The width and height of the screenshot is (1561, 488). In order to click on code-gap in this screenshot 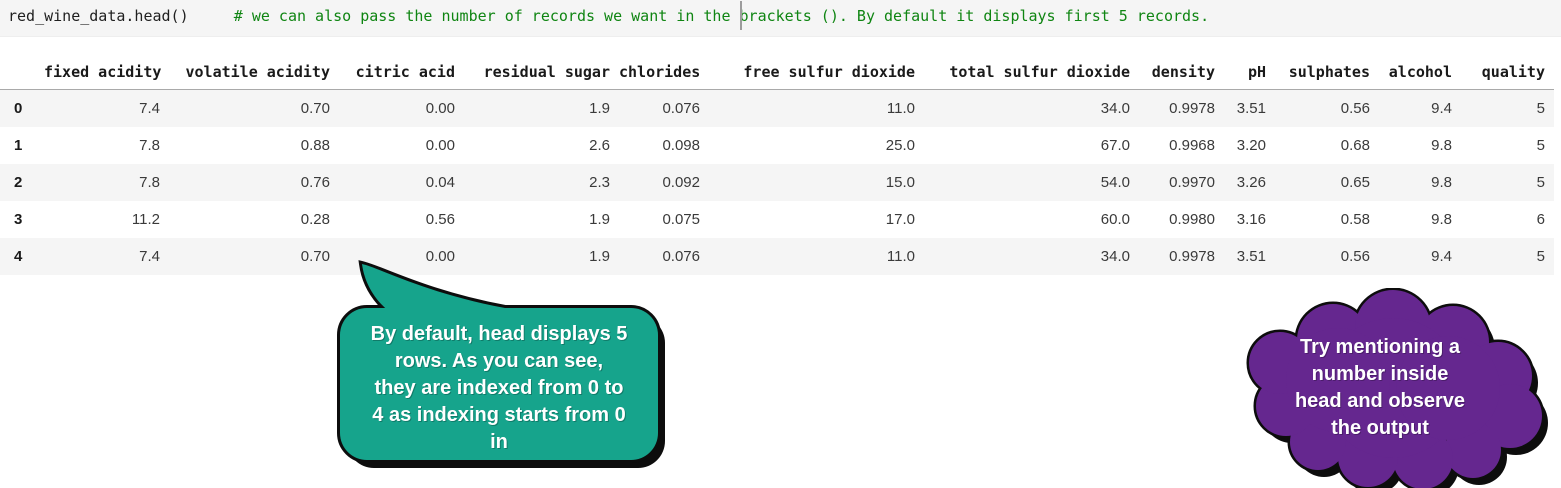, I will do `click(211, 16)`.